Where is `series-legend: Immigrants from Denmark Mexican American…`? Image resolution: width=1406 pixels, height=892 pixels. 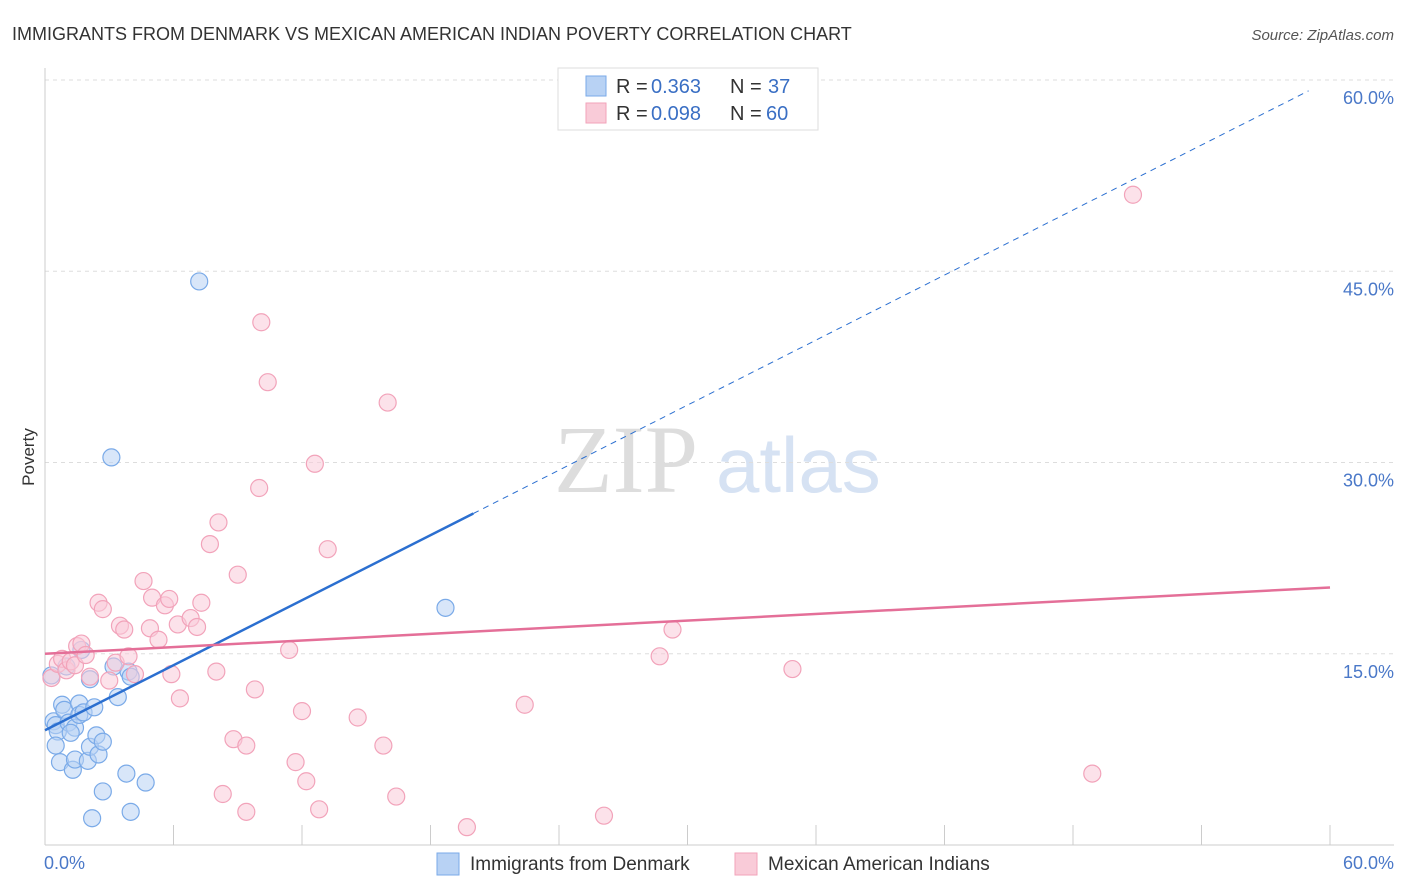 series-legend: Immigrants from Denmark Mexican American… is located at coordinates (713, 864).